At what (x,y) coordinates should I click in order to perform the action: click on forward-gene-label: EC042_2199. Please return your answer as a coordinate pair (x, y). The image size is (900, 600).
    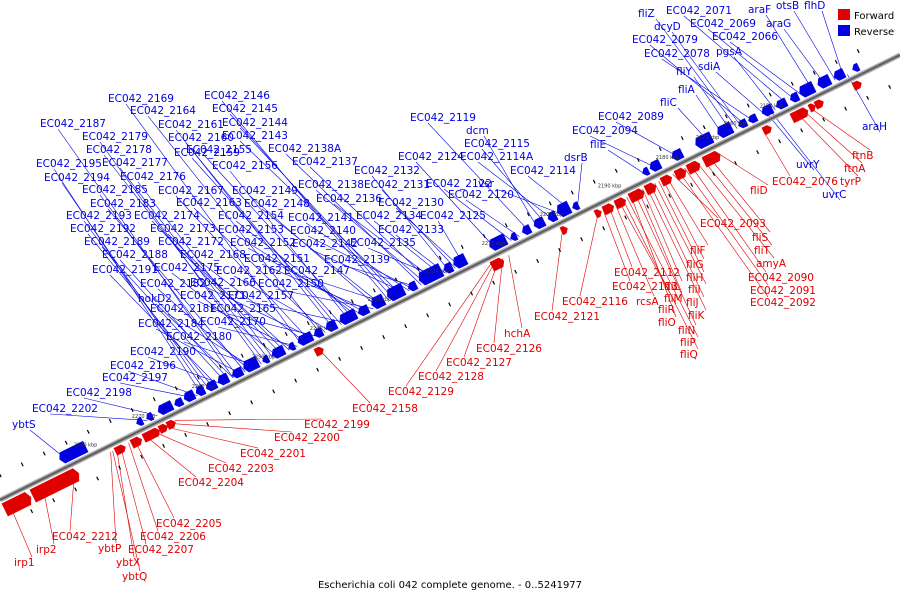
    Looking at the image, I should click on (337, 425).